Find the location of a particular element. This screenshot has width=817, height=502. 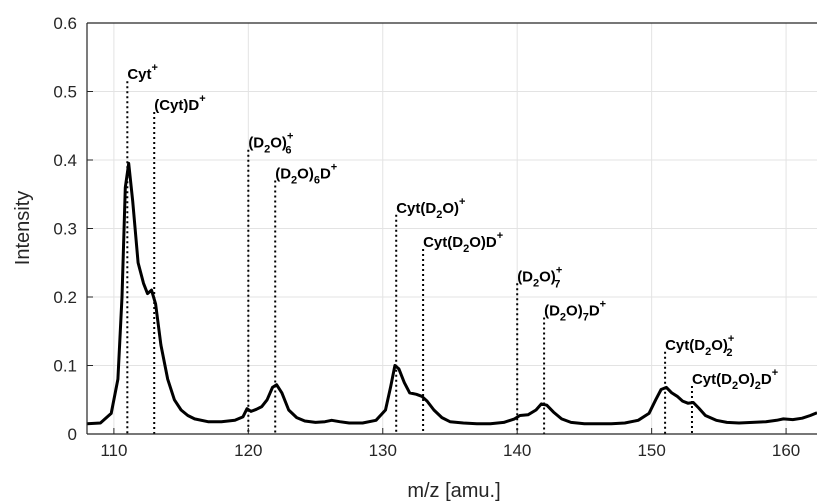

peak-label: (D2O)7D+ is located at coordinates (575, 311).